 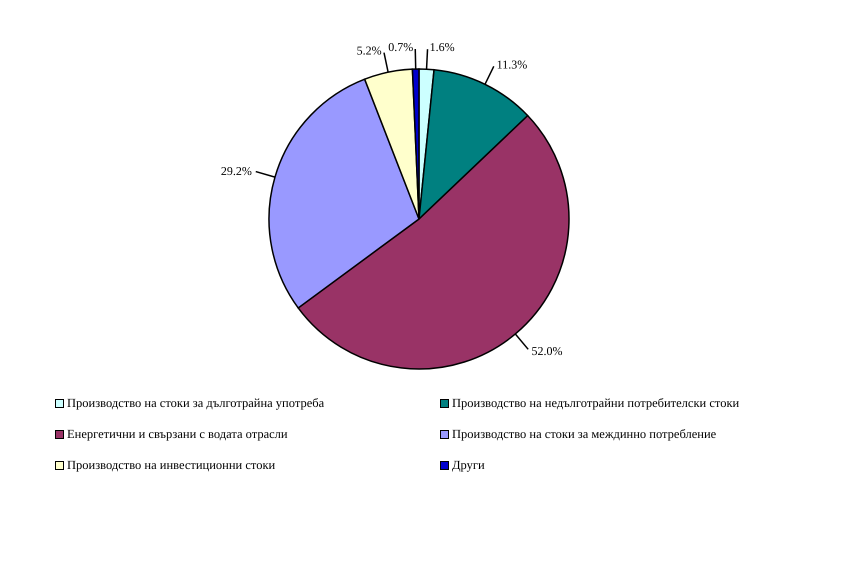 I want to click on legend-label: Производство на инвестиционни стоки, so click(x=171, y=465).